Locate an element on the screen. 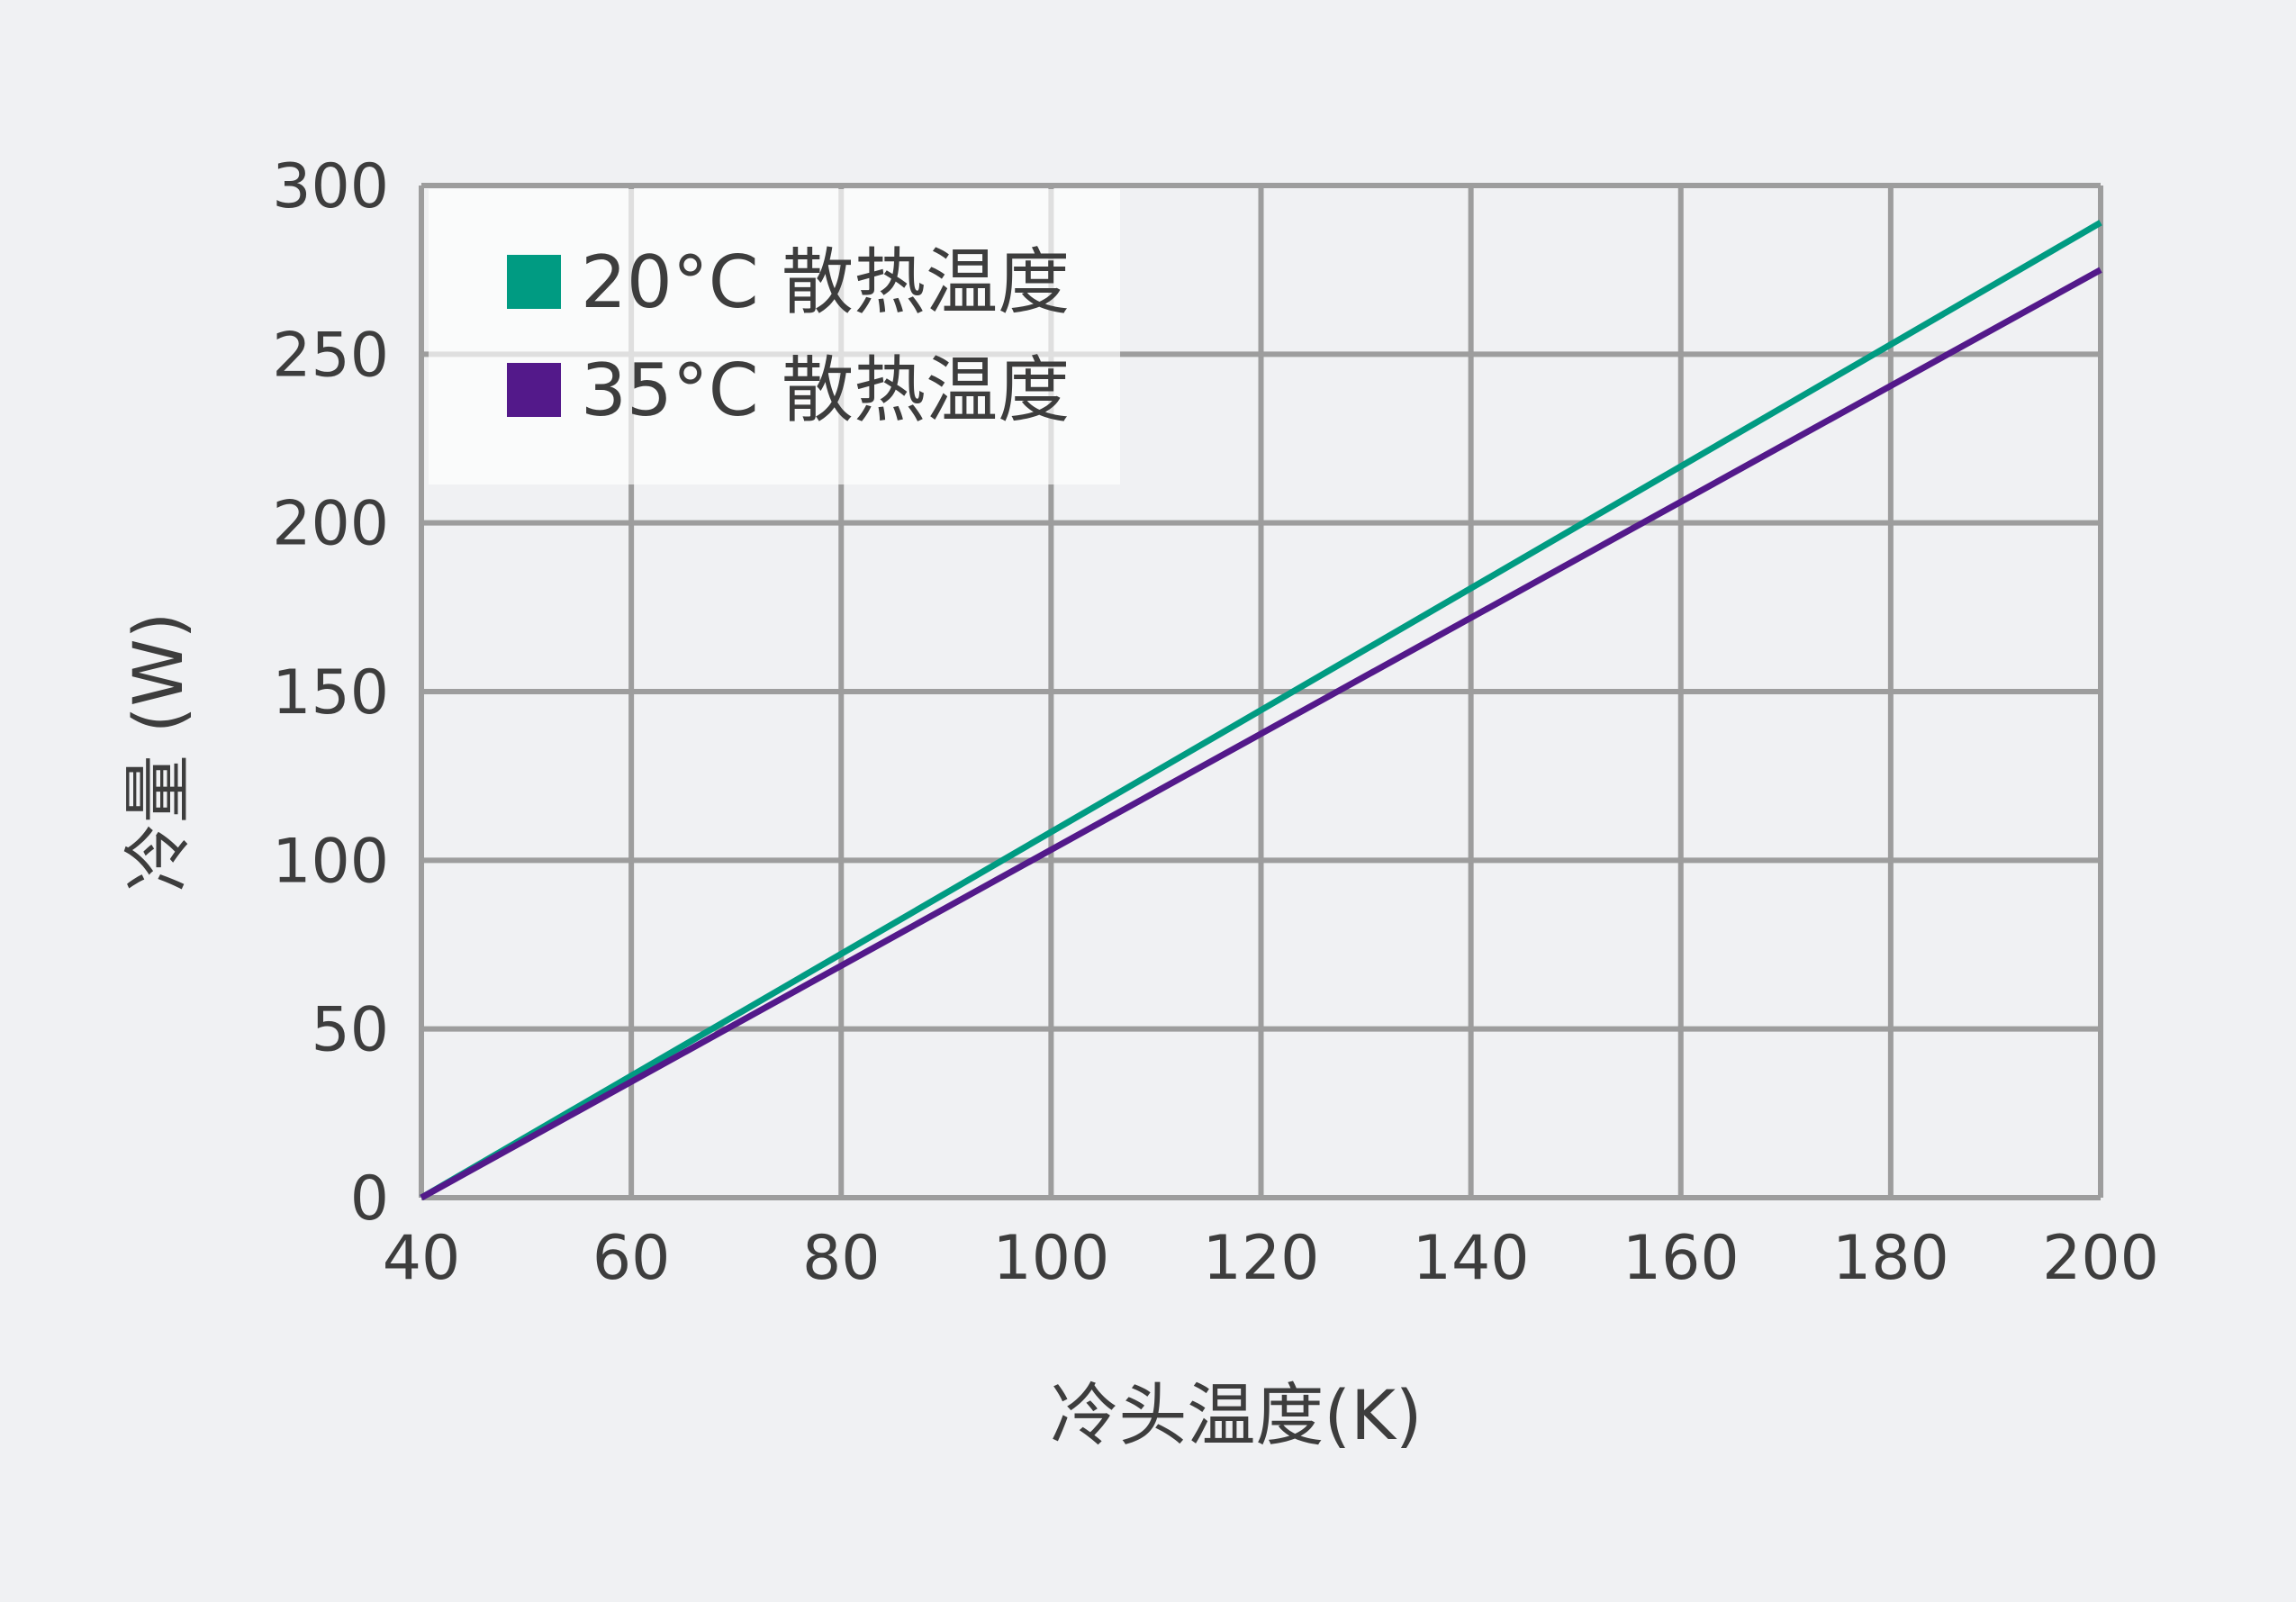  x-tick-label: 60 is located at coordinates (631, 1258).